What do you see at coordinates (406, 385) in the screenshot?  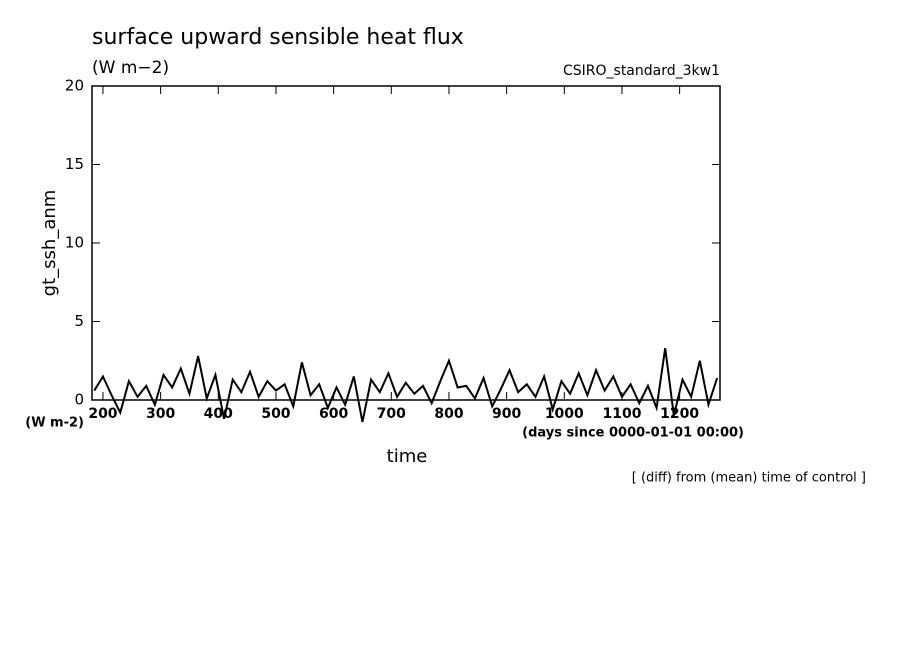 I see `data-line` at bounding box center [406, 385].